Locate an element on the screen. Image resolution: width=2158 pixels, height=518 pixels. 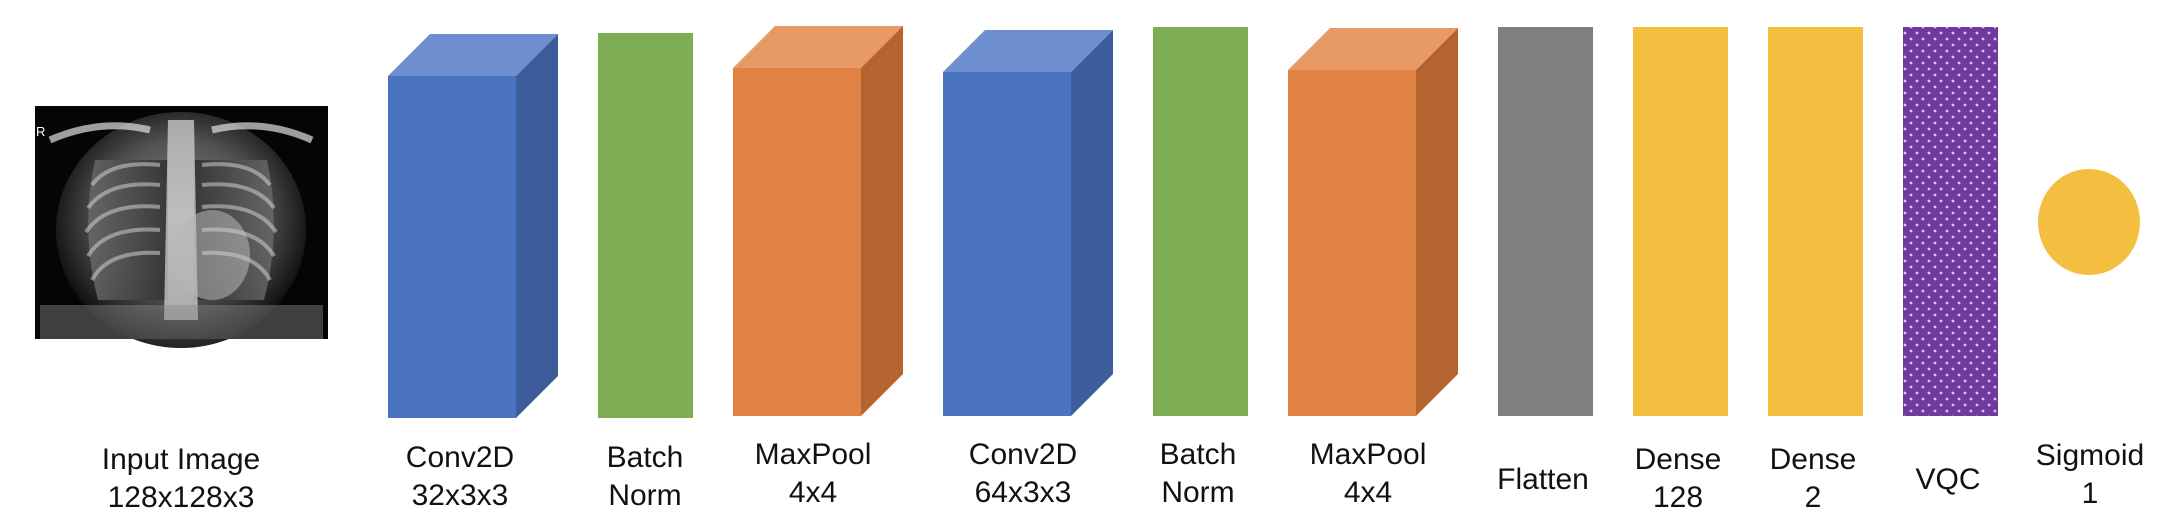
label-input: Input Image 128x128x3 is located at coordinates (181, 478).